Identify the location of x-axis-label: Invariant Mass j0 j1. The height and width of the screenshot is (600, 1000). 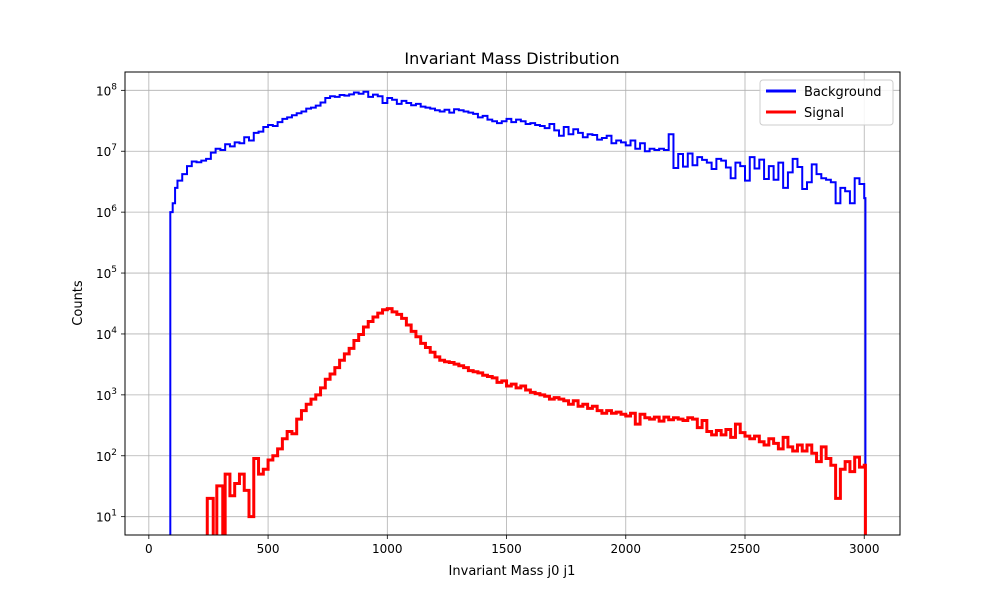
(512, 571).